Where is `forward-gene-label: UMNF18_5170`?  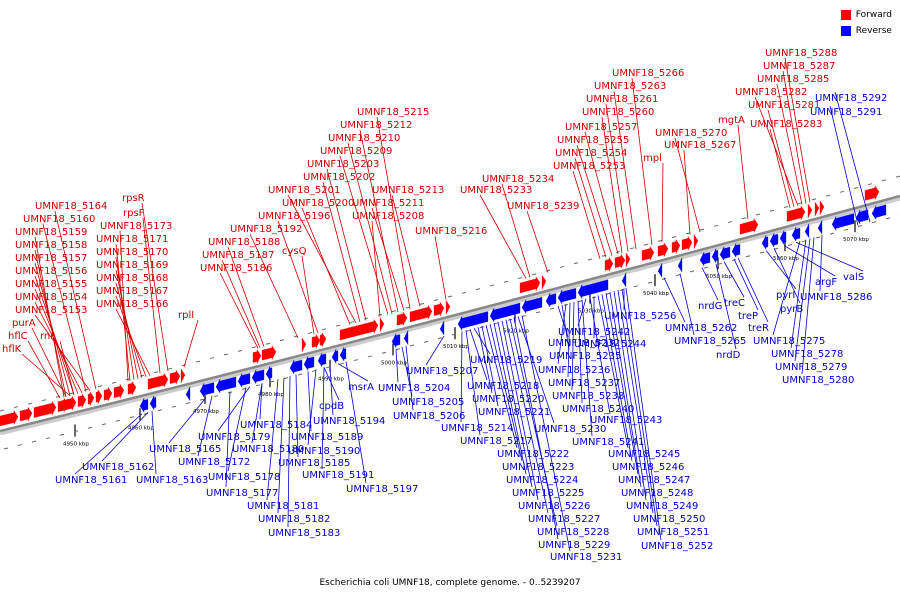 forward-gene-label: UMNF18_5170 is located at coordinates (132, 252).